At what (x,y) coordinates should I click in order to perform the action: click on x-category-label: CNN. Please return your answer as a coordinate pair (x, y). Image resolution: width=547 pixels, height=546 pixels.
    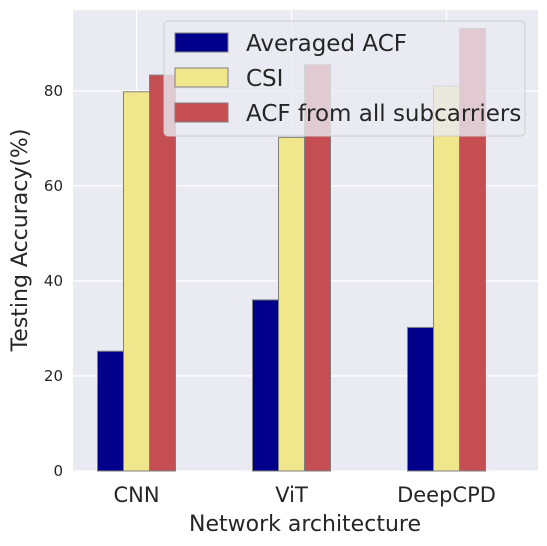
    Looking at the image, I should click on (136, 495).